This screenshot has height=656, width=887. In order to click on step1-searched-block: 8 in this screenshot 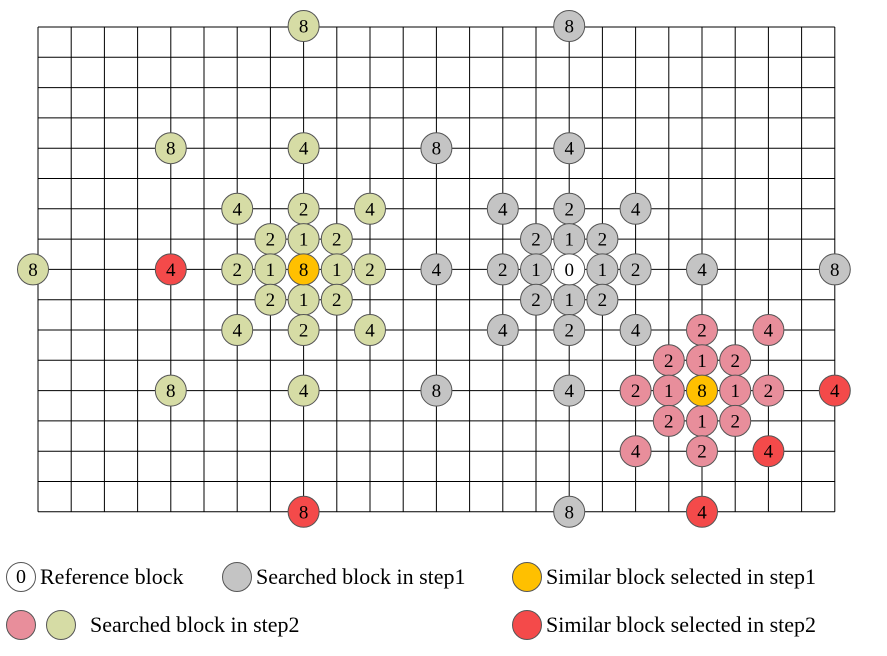, I will do `click(436, 390)`.